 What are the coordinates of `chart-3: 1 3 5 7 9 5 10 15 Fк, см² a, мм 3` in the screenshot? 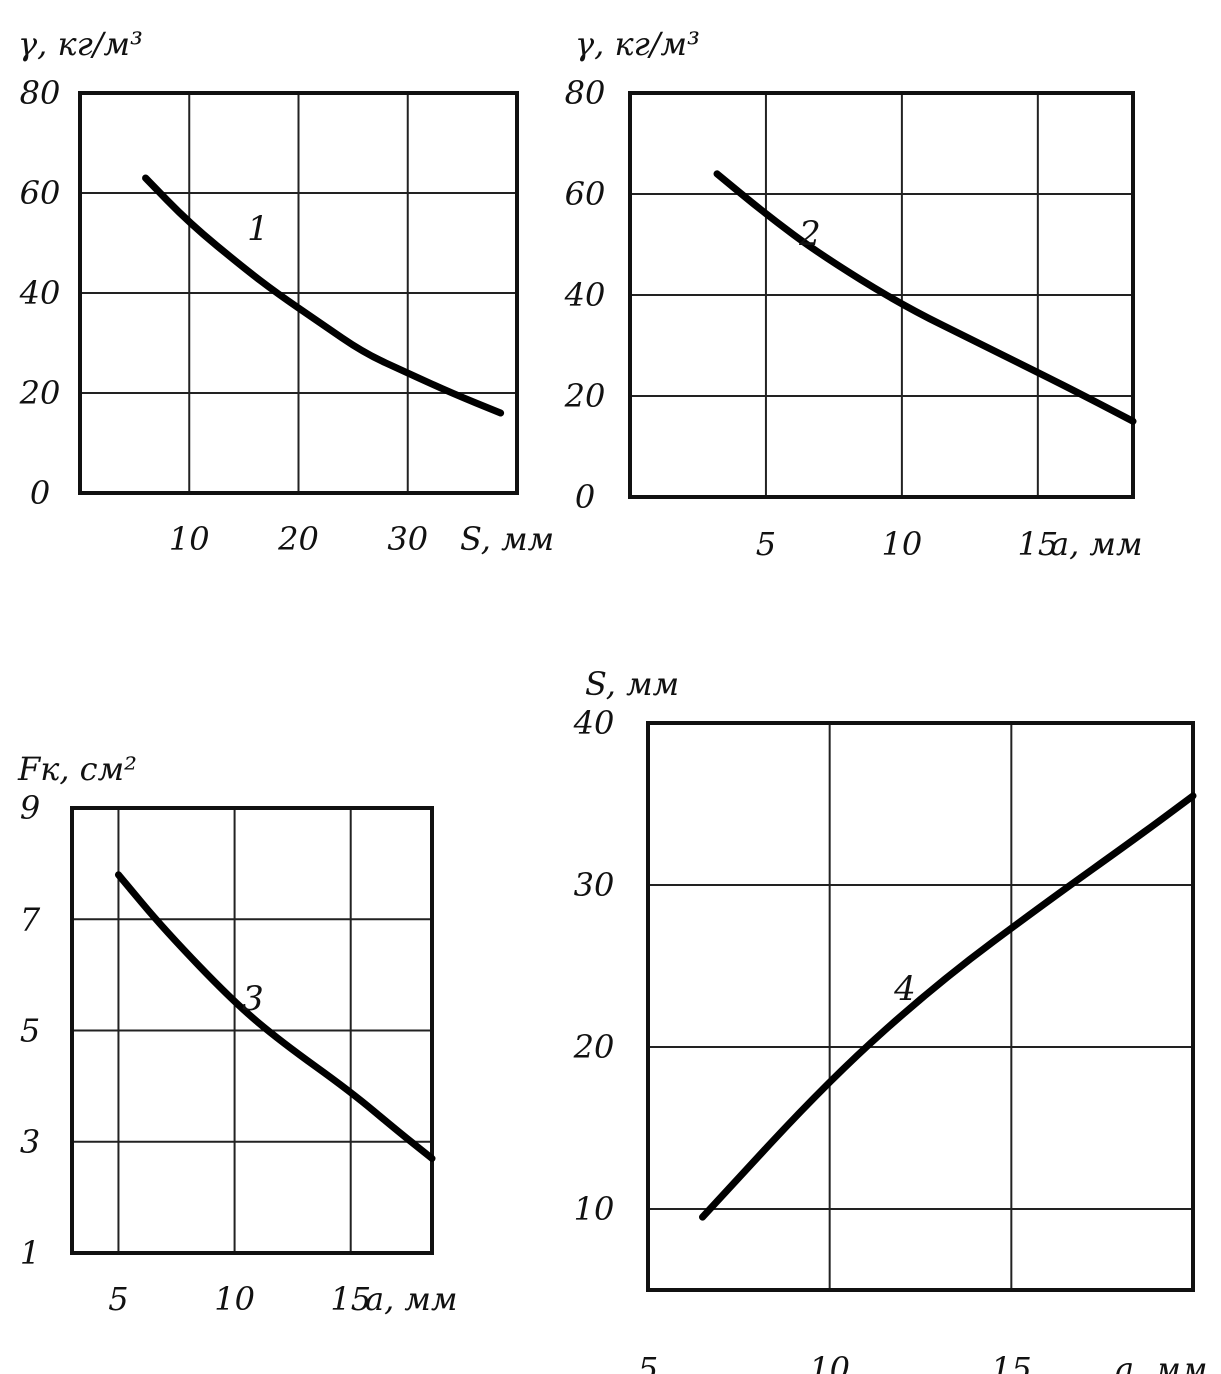 It's located at (237, 1034).